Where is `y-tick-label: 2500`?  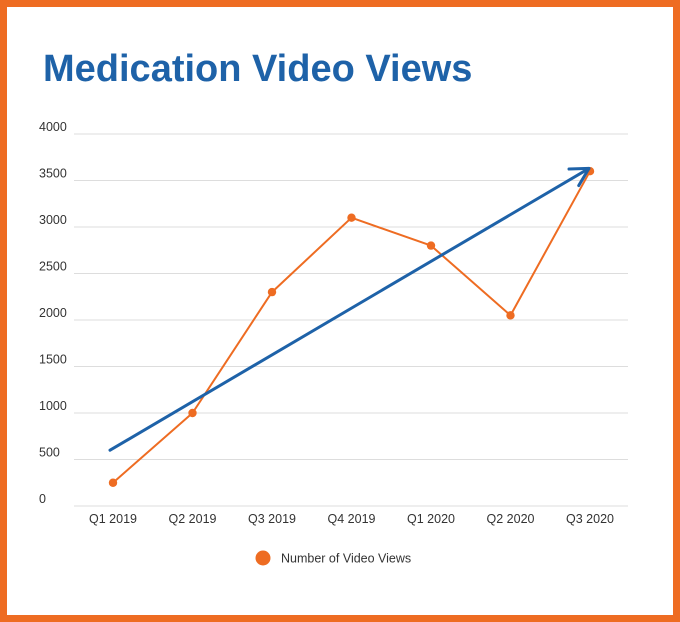 y-tick-label: 2500 is located at coordinates (53, 267).